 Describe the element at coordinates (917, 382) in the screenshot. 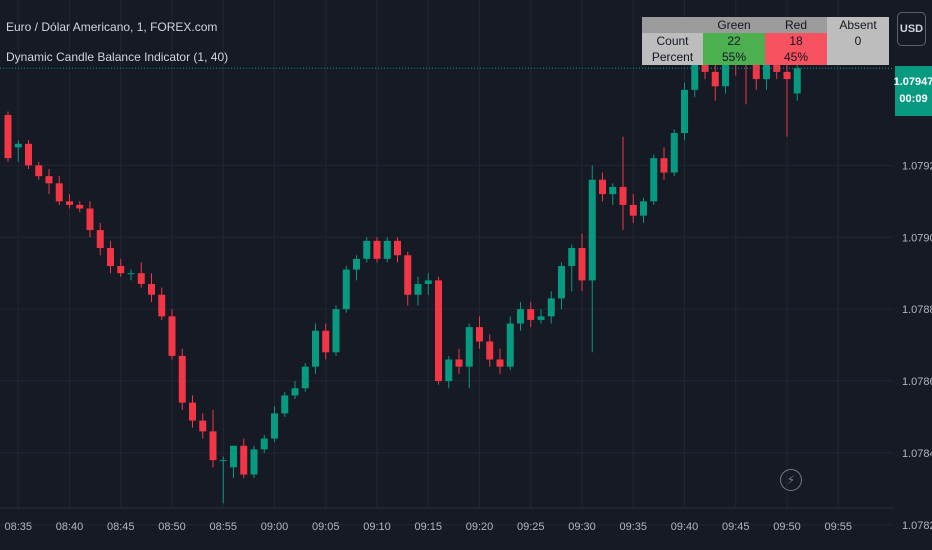

I see `y-tick-label: 1.07860` at that location.